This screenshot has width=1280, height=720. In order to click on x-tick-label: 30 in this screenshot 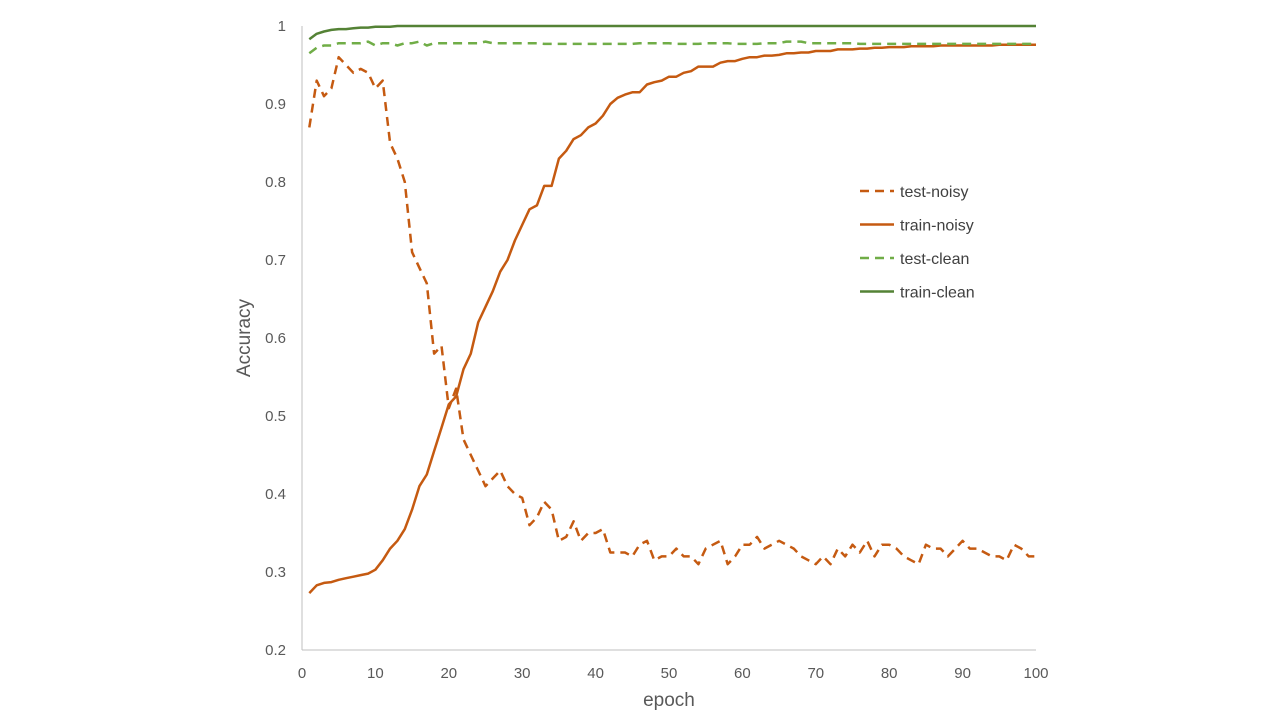, I will do `click(522, 673)`.